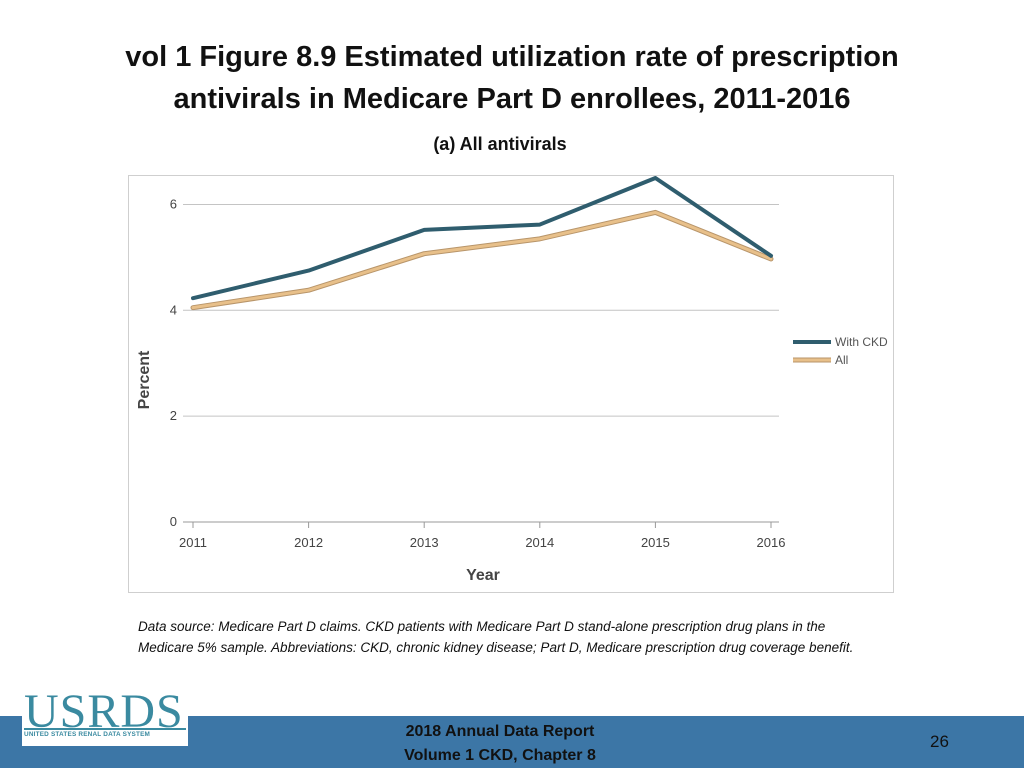 Image resolution: width=1024 pixels, height=768 pixels. What do you see at coordinates (173, 415) in the screenshot?
I see `y-tick-label: 2` at bounding box center [173, 415].